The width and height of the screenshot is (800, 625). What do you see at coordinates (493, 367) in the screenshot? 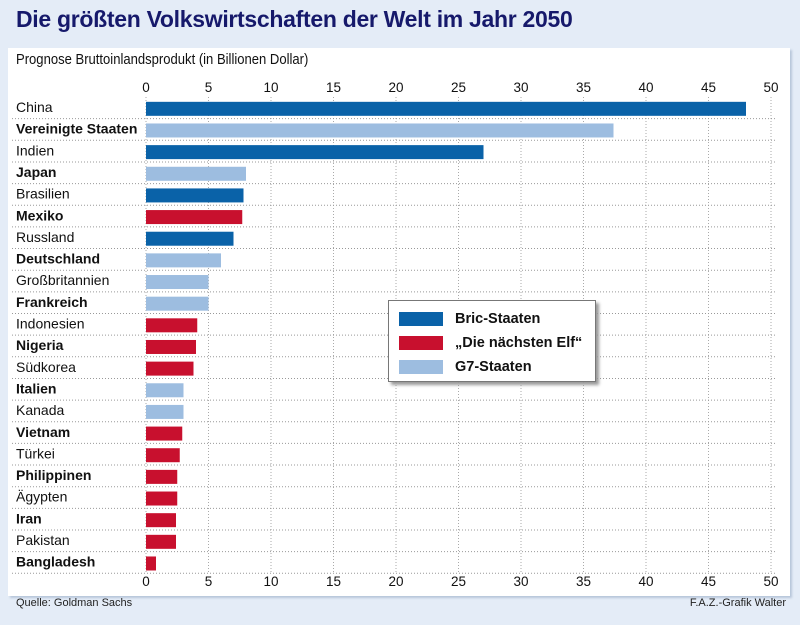
I see `legend-label: G7-Staaten` at bounding box center [493, 367].